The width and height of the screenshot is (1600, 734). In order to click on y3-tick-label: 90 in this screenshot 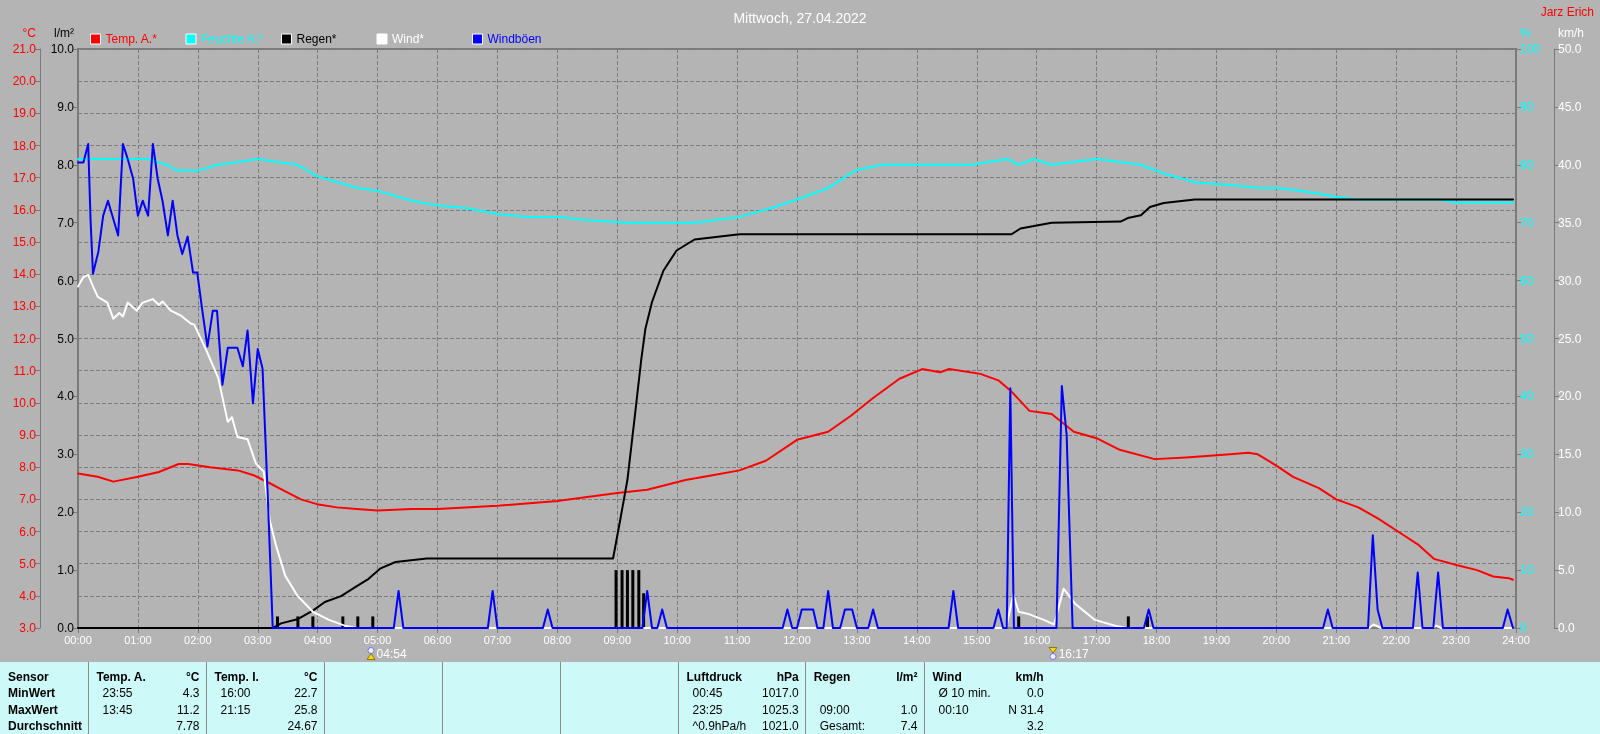, I will do `click(1527, 106)`.